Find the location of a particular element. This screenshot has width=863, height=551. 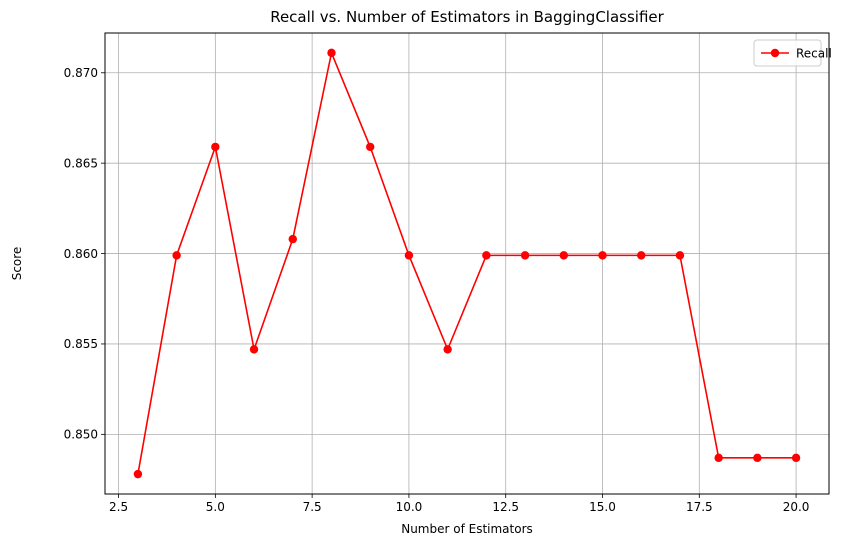

x-tick-label: 15.0 is located at coordinates (602, 507).